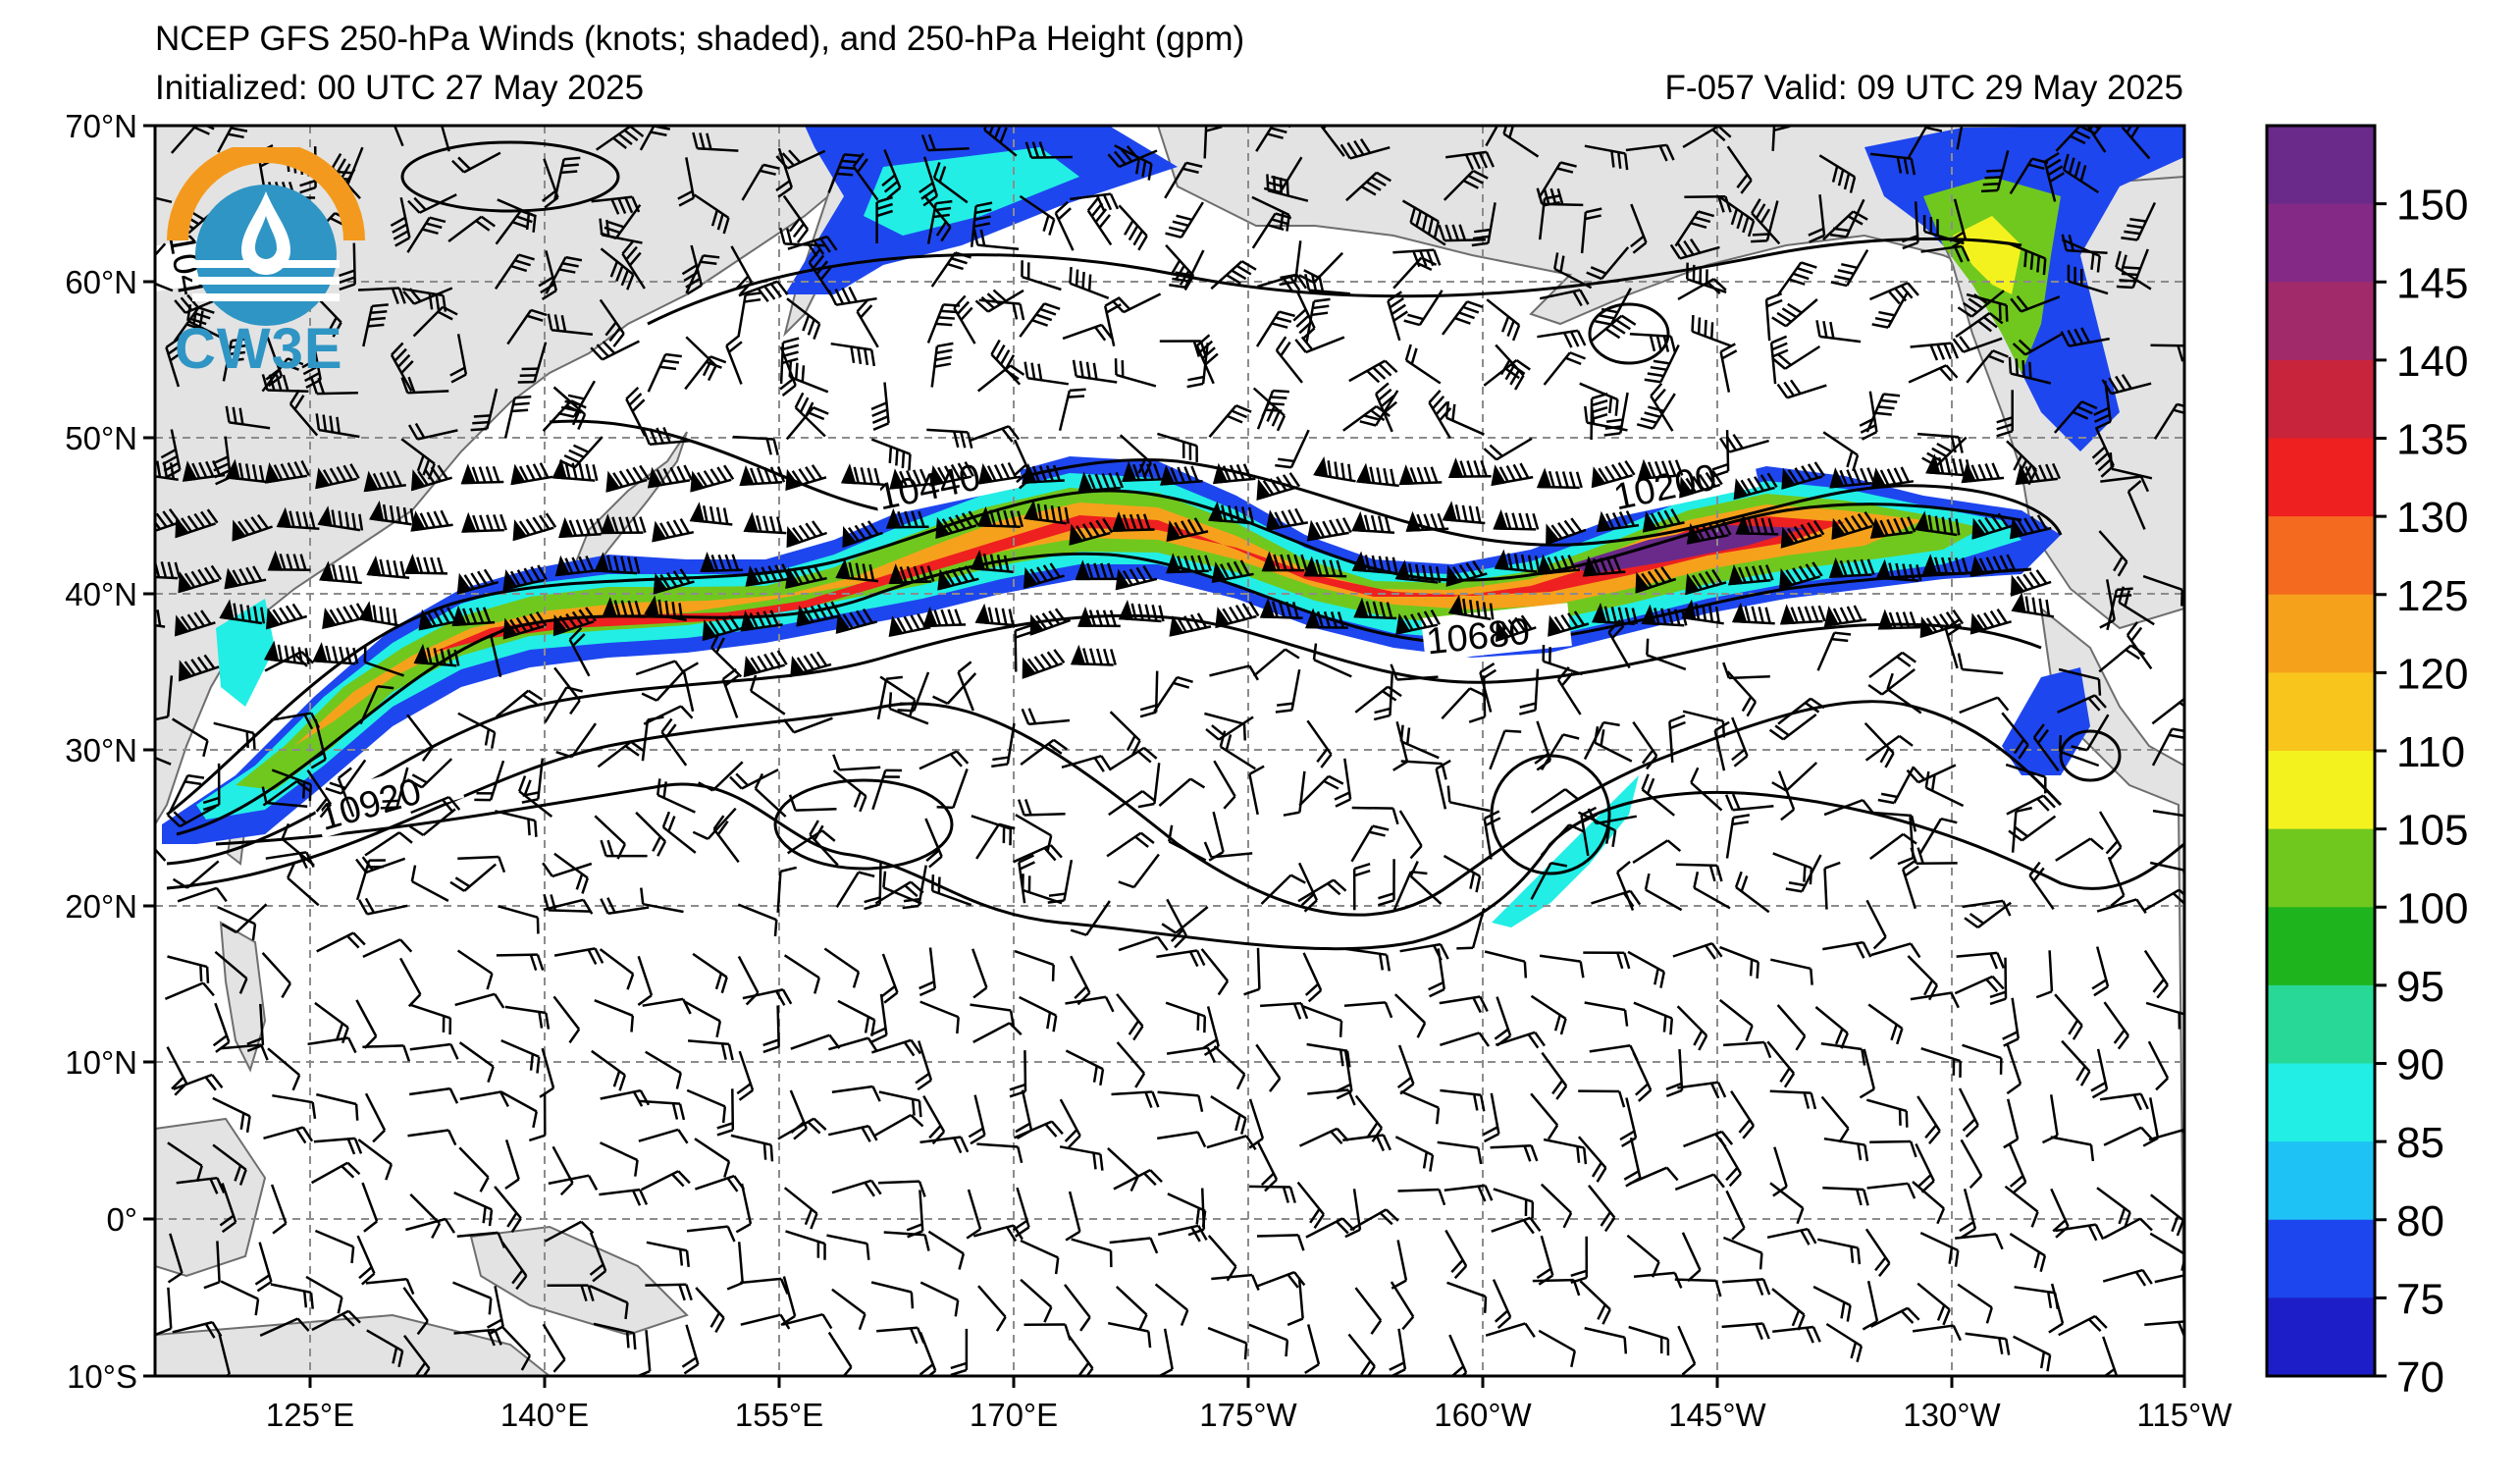 Image resolution: width=2520 pixels, height=1483 pixels. Describe the element at coordinates (2432, 206) in the screenshot. I see `colorbar-tick-label: 150` at that location.